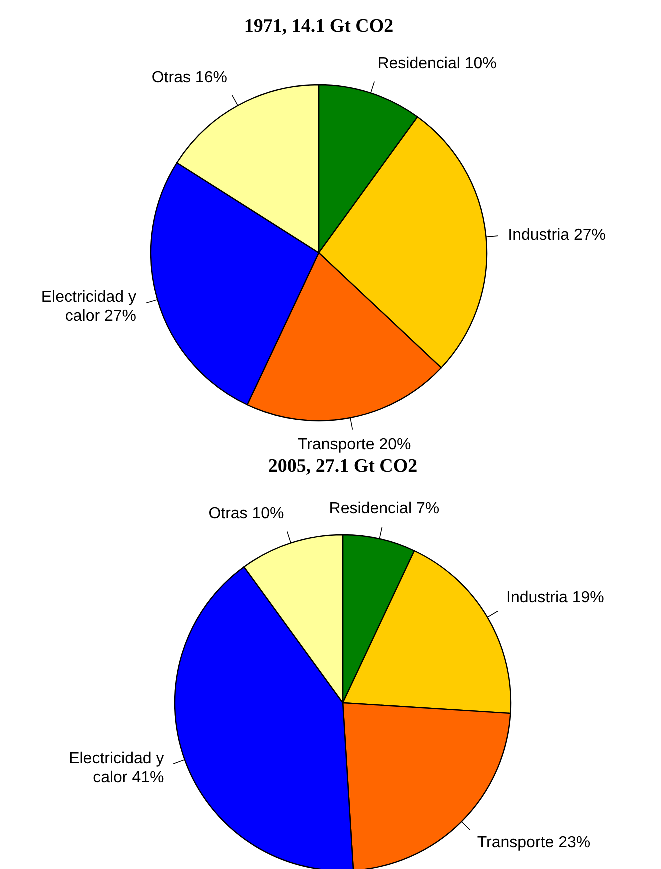  I want to click on slice-label: Otras 16%, so click(190, 78).